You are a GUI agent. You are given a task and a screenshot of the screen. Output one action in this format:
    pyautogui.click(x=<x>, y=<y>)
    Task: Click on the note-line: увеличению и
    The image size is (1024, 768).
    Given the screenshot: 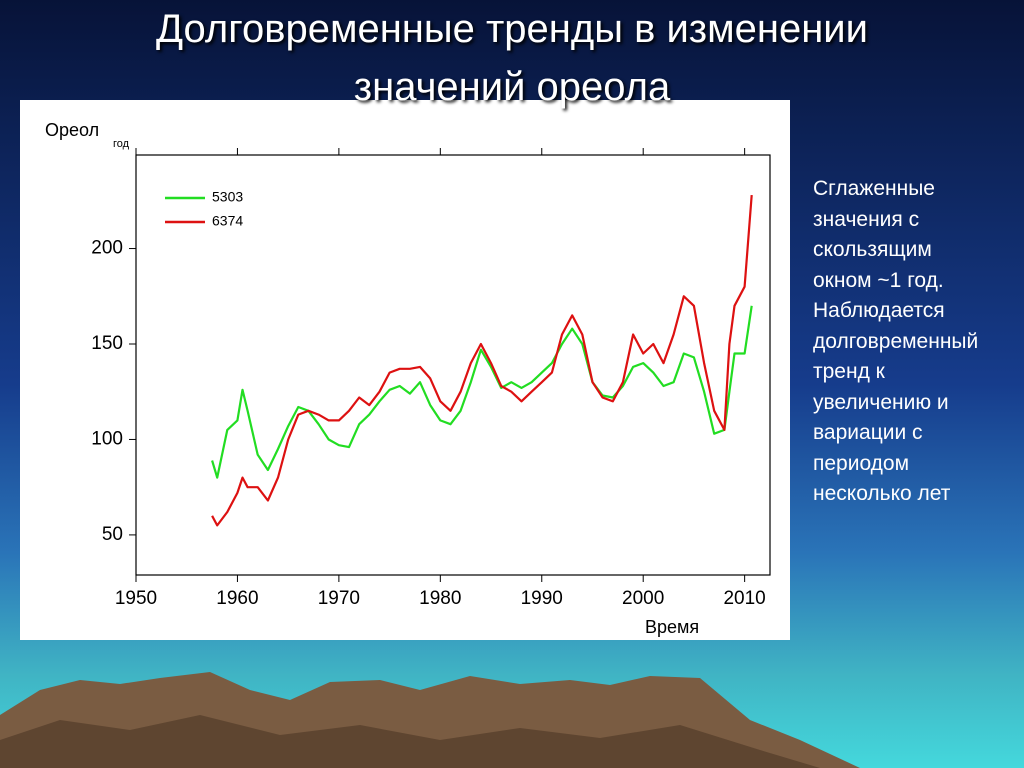 What is the action you would take?
    pyautogui.click(x=881, y=402)
    